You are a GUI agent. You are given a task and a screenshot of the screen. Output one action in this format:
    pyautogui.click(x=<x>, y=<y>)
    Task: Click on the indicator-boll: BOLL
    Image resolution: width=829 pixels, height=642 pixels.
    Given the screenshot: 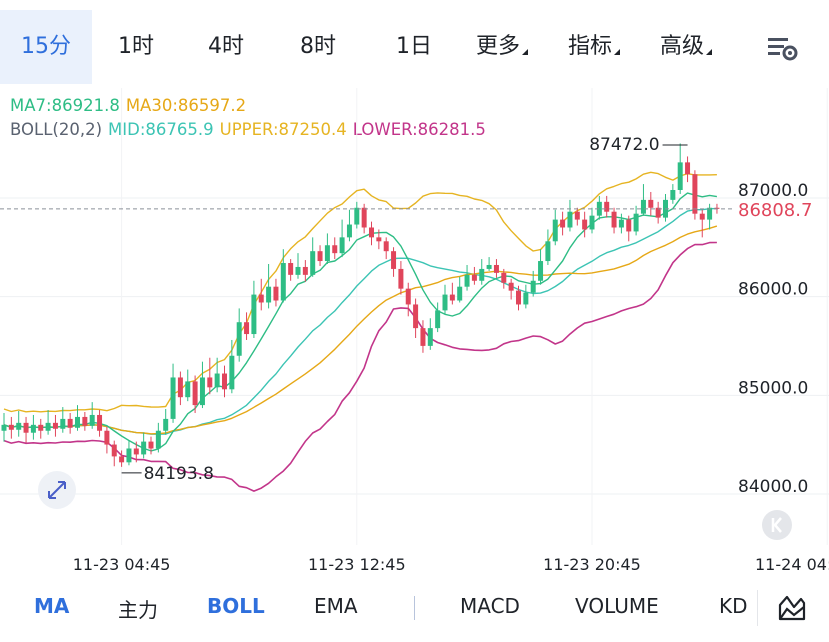 What is the action you would take?
    pyautogui.click(x=236, y=606)
    